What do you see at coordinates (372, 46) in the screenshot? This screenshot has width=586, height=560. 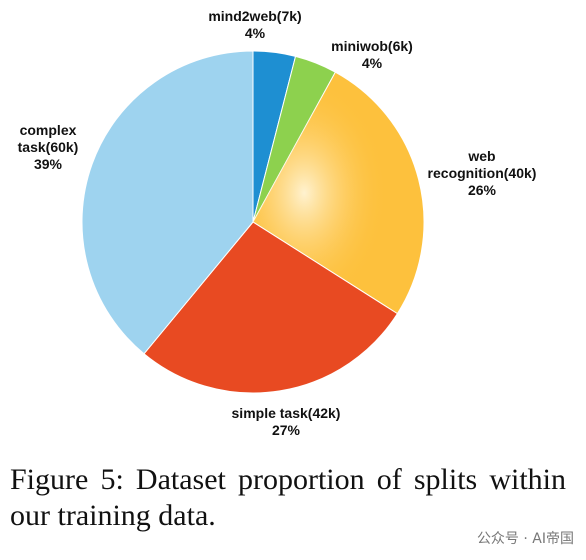 I see `slice-name: miniwob(6k)` at bounding box center [372, 46].